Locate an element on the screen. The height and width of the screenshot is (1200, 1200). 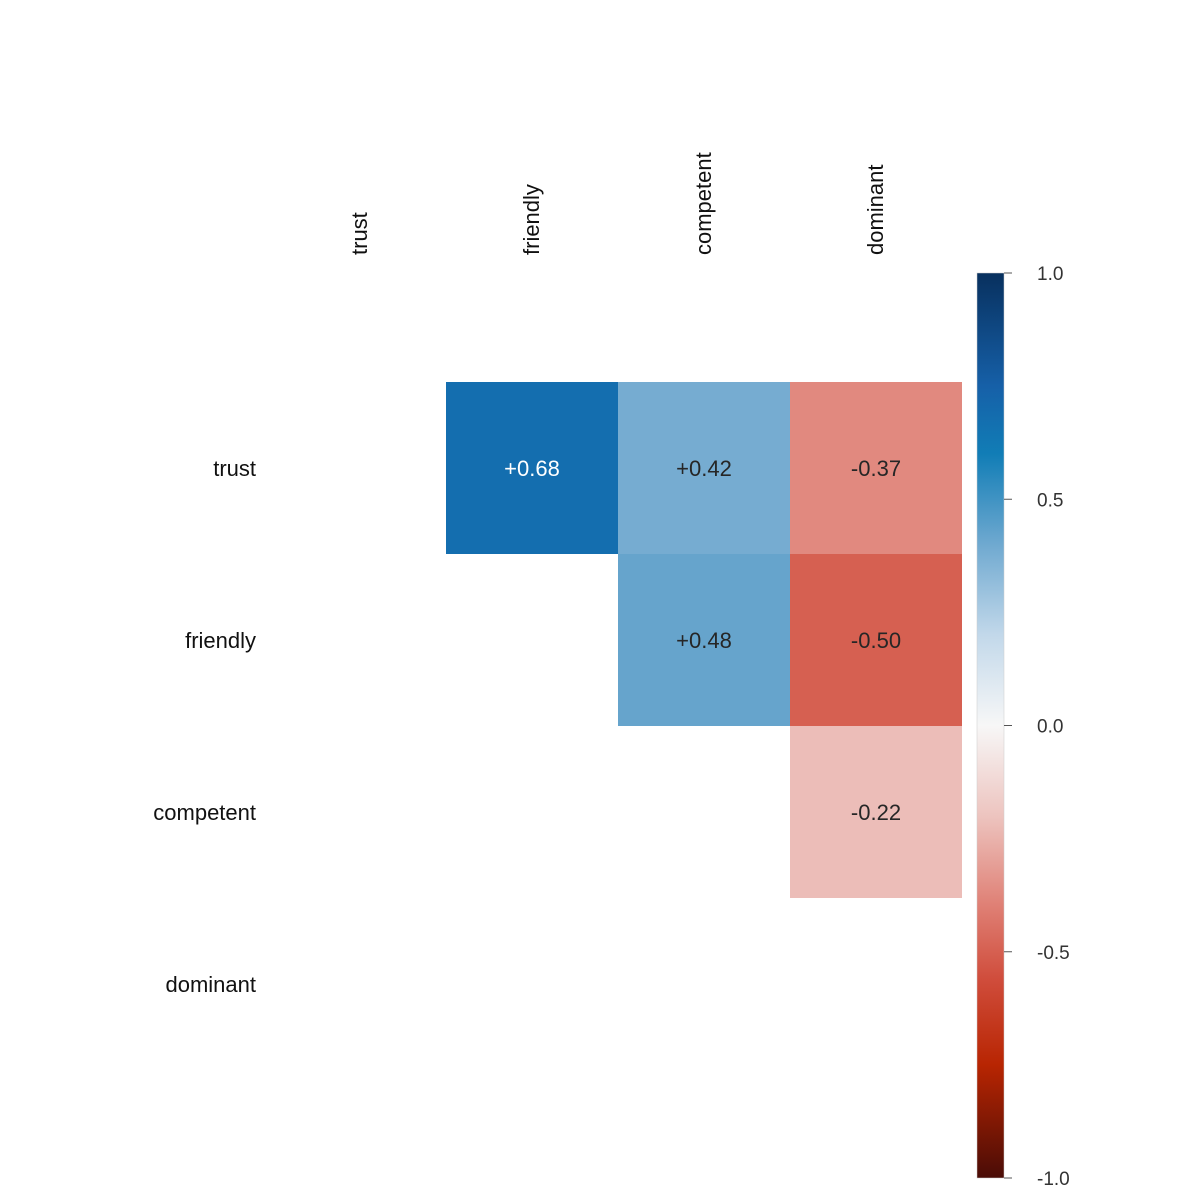
cell-value-label: -0.37 is located at coordinates (876, 468).